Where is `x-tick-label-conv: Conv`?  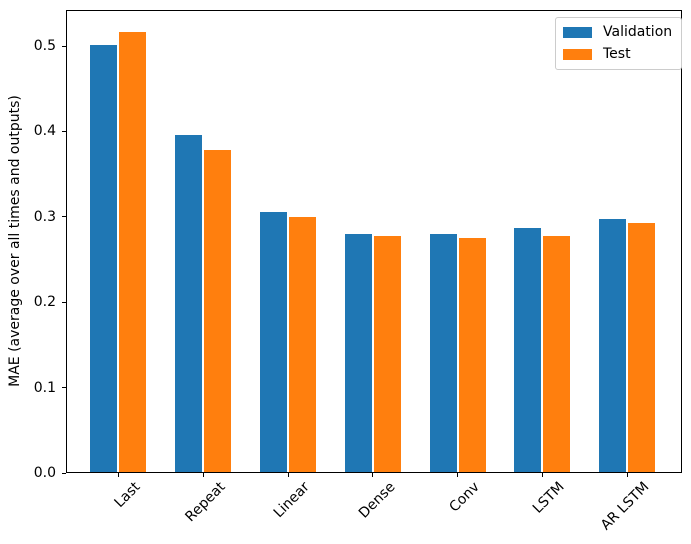
x-tick-label-conv: Conv is located at coordinates (464, 497).